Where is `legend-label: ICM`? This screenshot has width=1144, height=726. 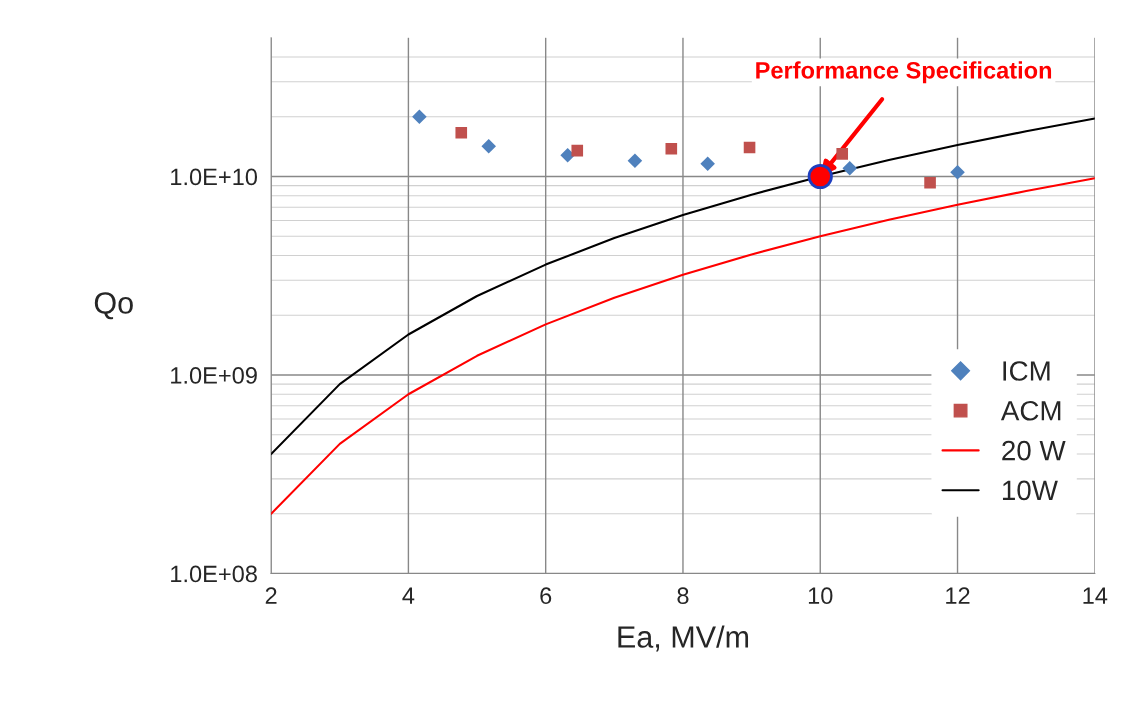 legend-label: ICM is located at coordinates (1026, 371).